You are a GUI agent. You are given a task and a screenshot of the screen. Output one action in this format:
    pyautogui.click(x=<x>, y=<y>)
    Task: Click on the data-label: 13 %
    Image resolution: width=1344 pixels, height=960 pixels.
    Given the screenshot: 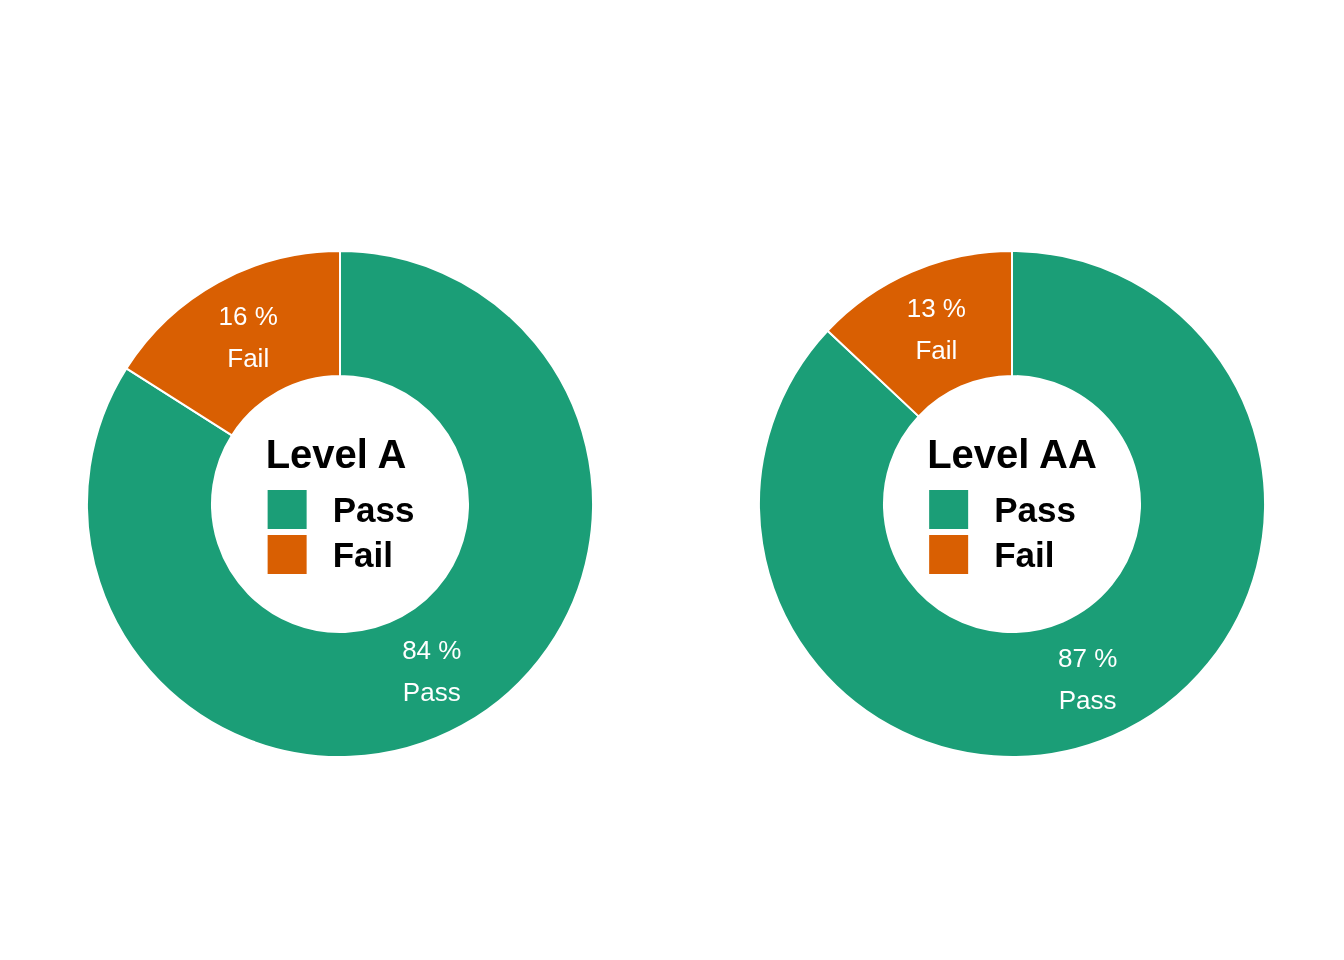 What is the action you would take?
    pyautogui.click(x=936, y=308)
    